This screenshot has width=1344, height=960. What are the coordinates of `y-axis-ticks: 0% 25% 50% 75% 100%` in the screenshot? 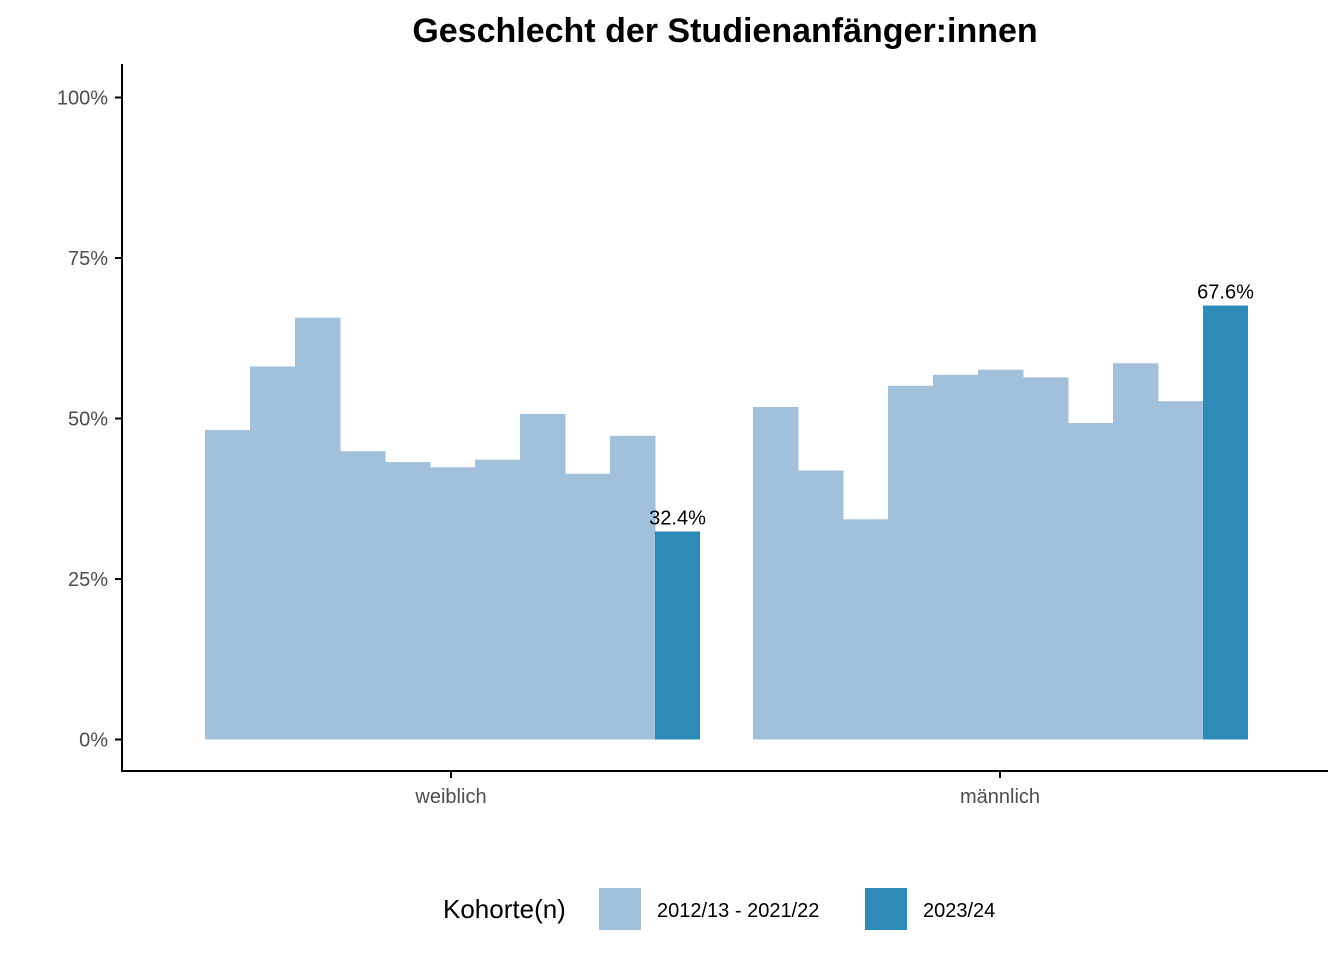 It's located at (89, 420).